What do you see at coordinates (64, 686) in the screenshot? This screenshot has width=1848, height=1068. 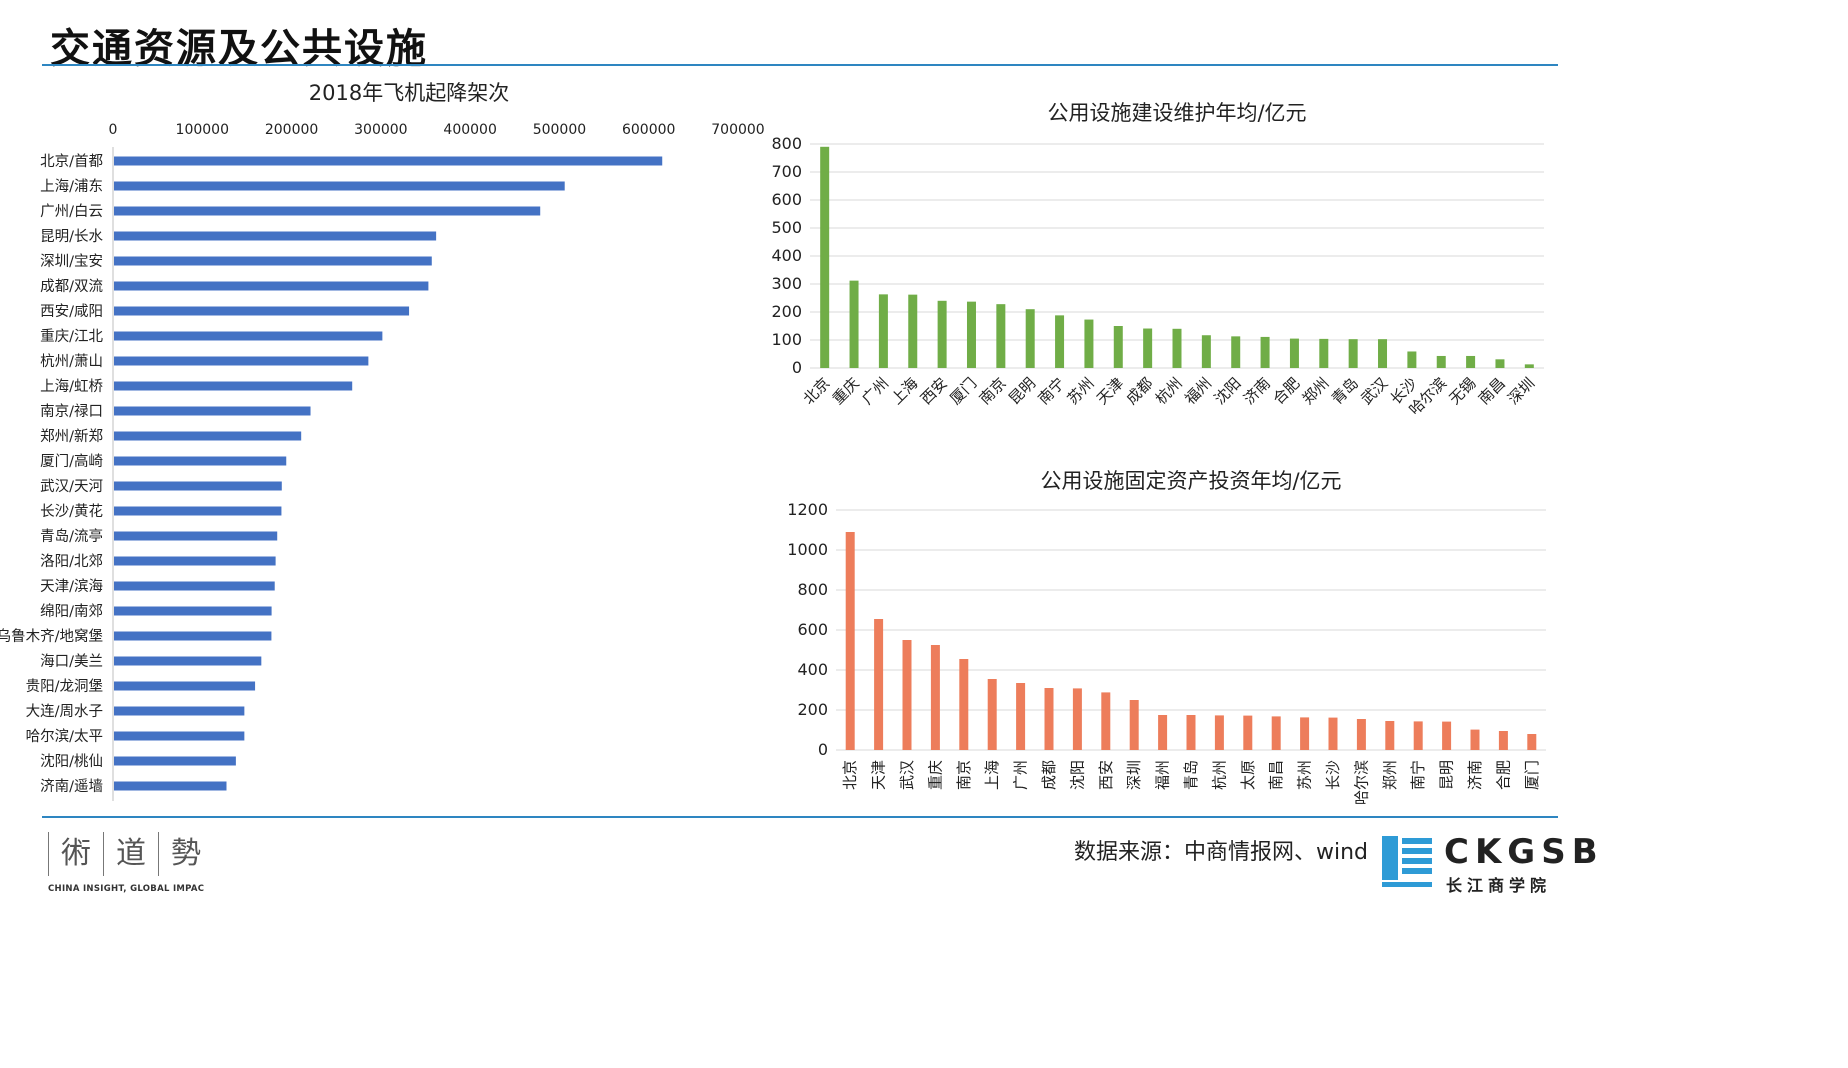 I see `y-tick-label: 贵阳/龙洞堡` at bounding box center [64, 686].